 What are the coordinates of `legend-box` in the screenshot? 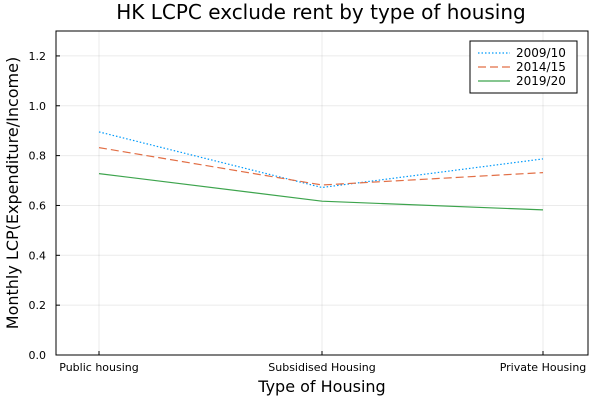 It's located at (523, 67).